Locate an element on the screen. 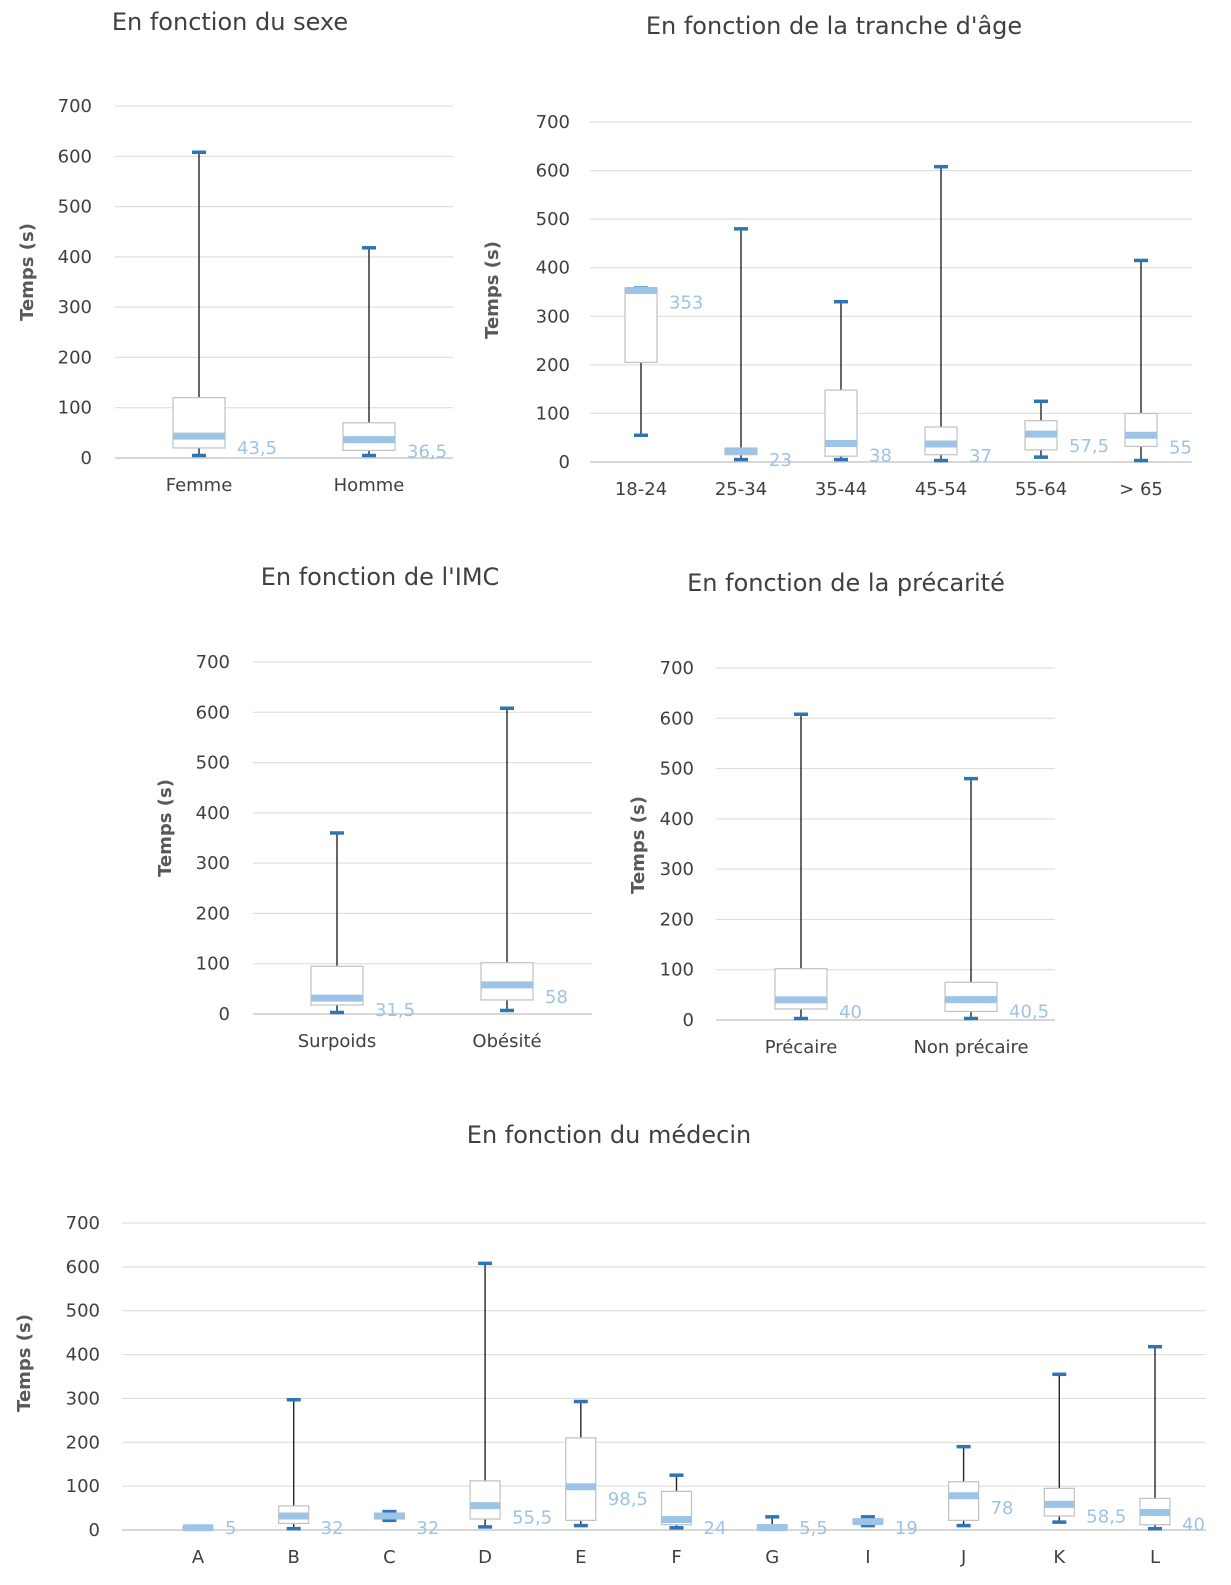  x-category-label: Obésité is located at coordinates (506, 1041).